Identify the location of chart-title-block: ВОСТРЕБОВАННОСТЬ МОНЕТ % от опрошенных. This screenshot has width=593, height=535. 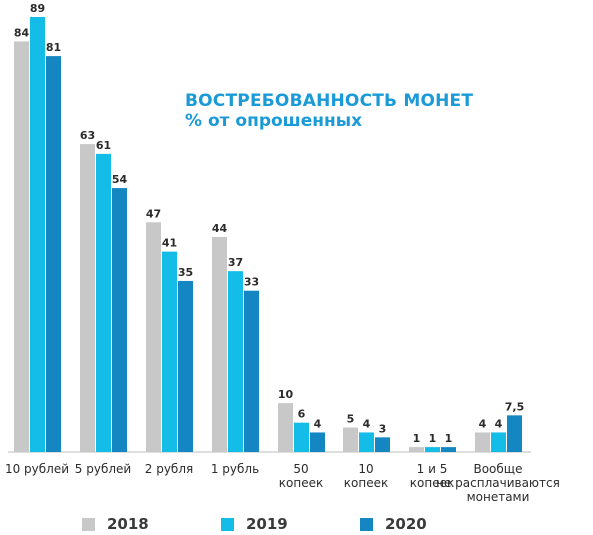
(329, 111).